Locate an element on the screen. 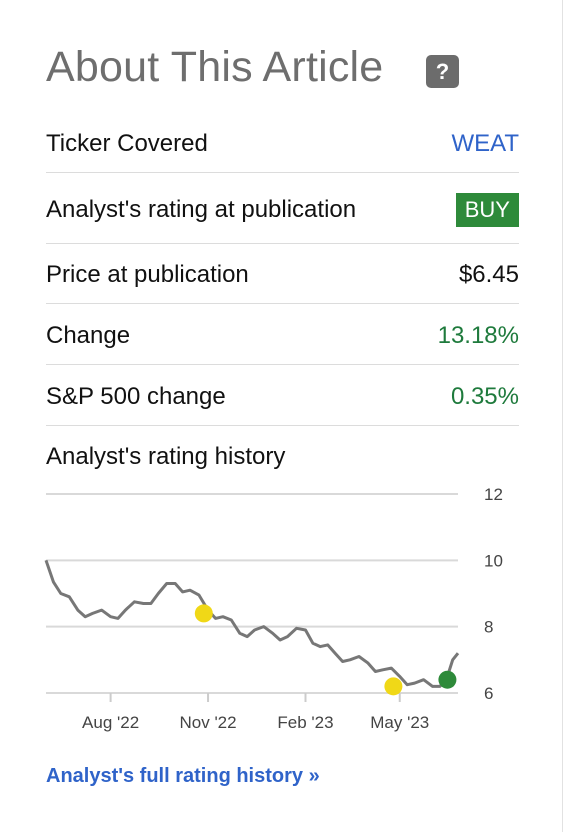  change-value: 13.18% is located at coordinates (478, 335).